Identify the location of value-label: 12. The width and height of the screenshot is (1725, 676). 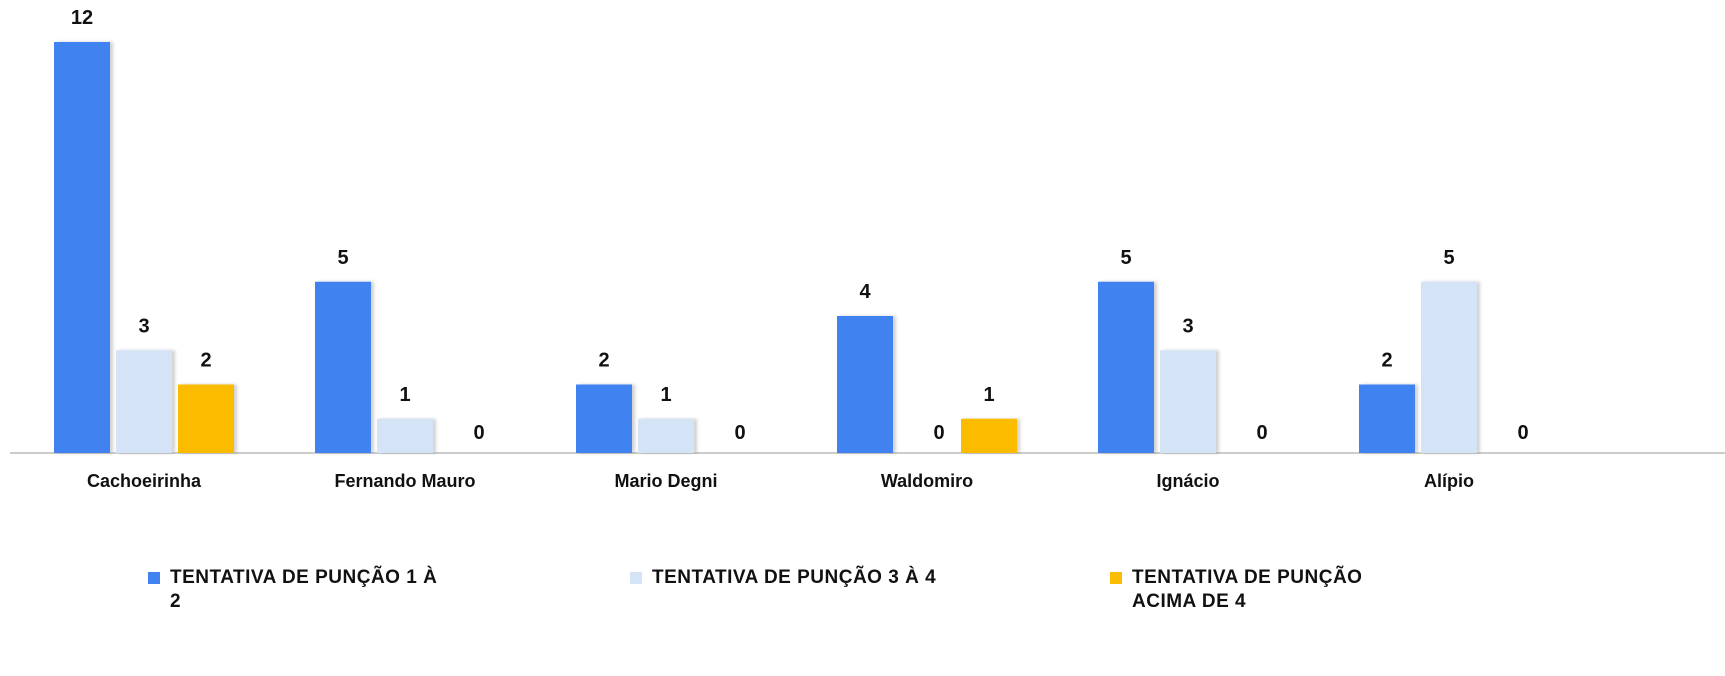
(82, 18).